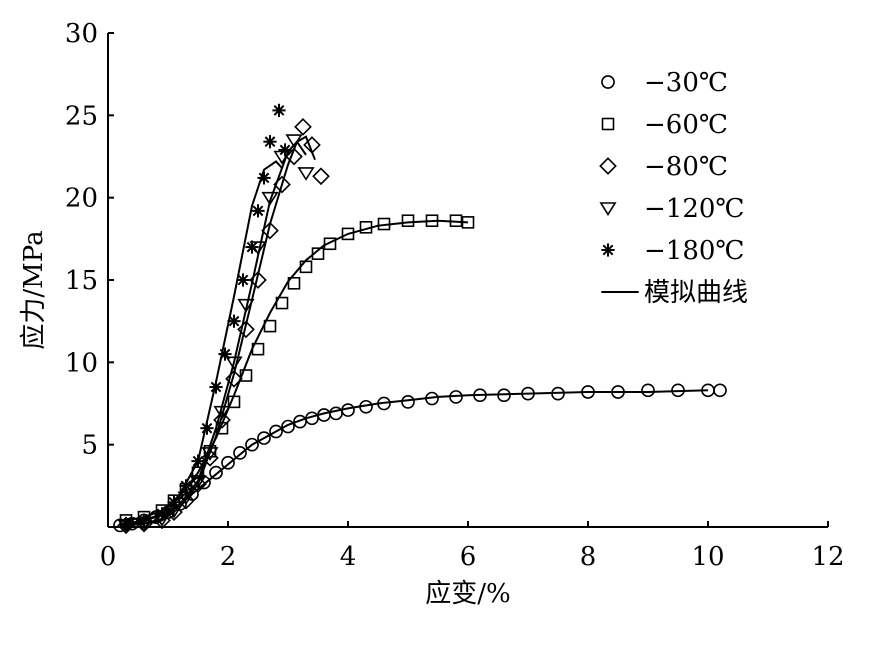 The width and height of the screenshot is (881, 645). I want to click on legend-item: −120℃, so click(672, 209).